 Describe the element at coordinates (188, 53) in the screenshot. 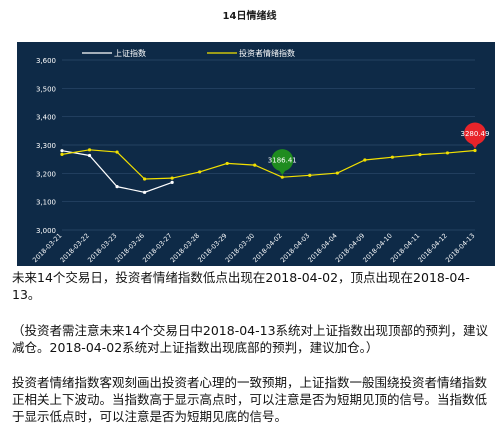

I see `legend: 上证指数 投资者情绪指数` at that location.